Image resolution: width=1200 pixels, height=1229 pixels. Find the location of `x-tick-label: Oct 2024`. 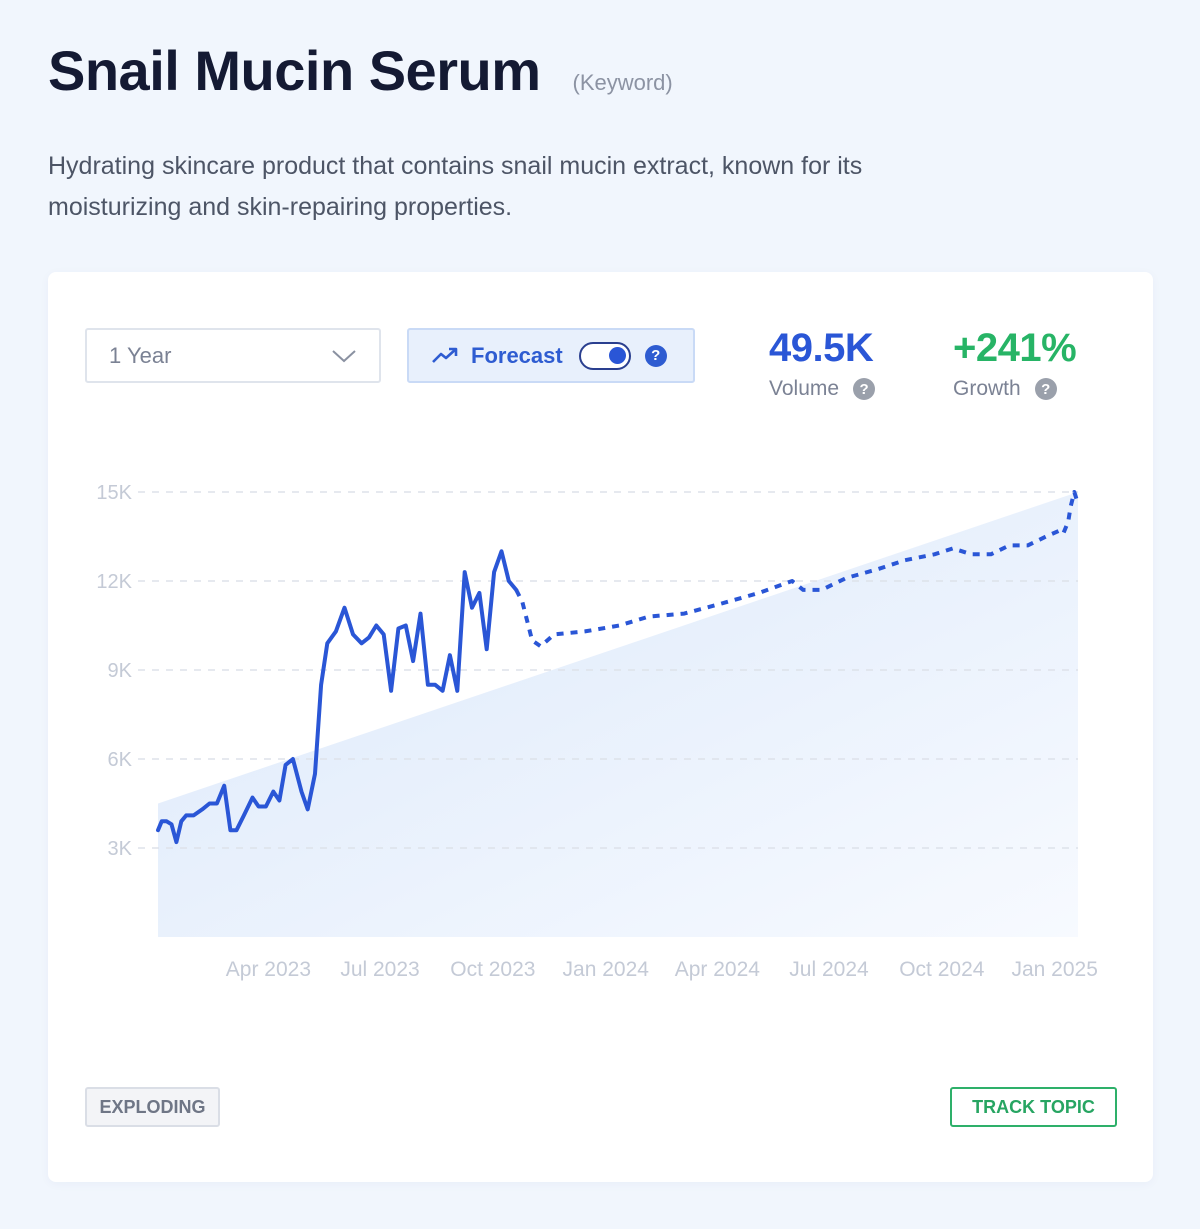

x-tick-label: Oct 2024 is located at coordinates (942, 969).